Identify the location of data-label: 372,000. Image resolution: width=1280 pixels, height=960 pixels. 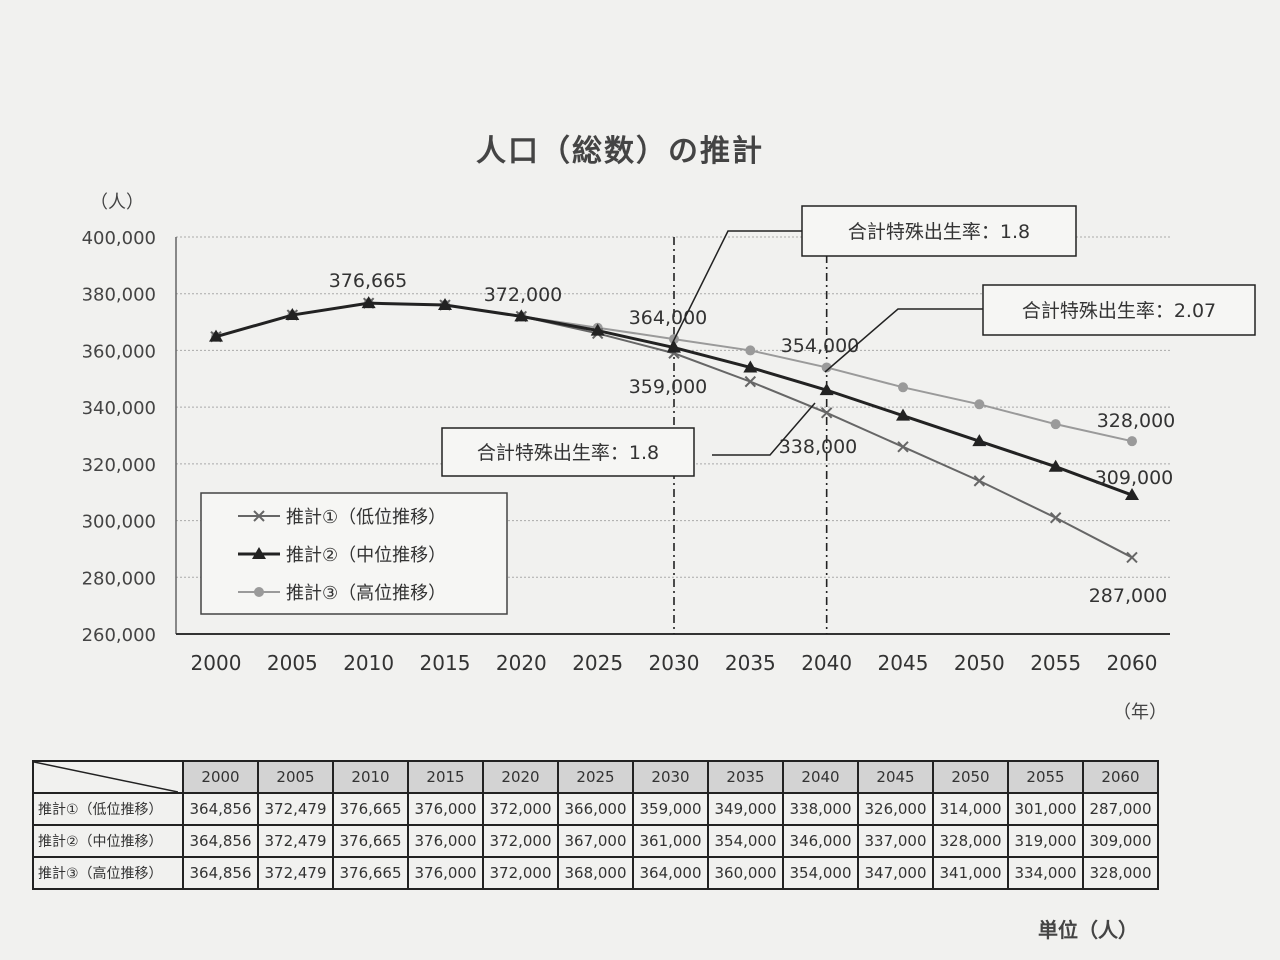
(523, 295).